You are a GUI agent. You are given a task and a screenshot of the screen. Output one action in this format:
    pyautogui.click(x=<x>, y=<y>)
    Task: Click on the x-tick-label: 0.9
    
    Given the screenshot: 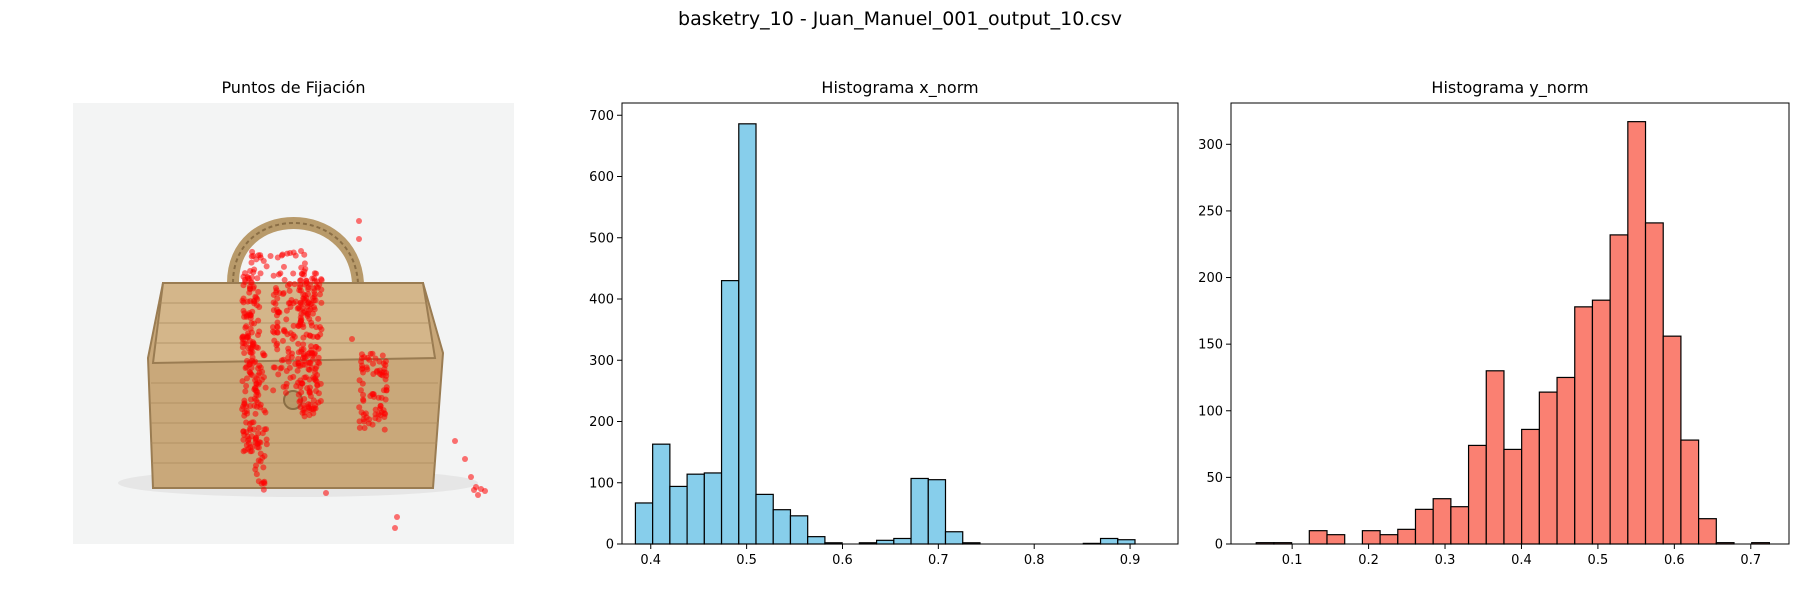 What is the action you would take?
    pyautogui.click(x=1130, y=560)
    